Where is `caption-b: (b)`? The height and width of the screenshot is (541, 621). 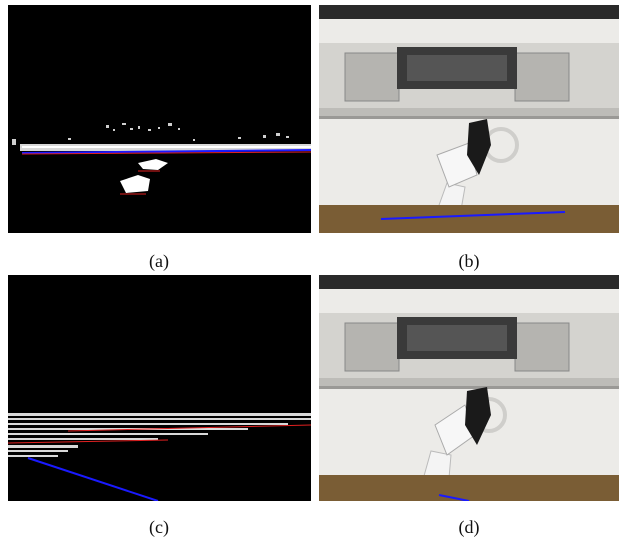 caption-b: (b) is located at coordinates (469, 261).